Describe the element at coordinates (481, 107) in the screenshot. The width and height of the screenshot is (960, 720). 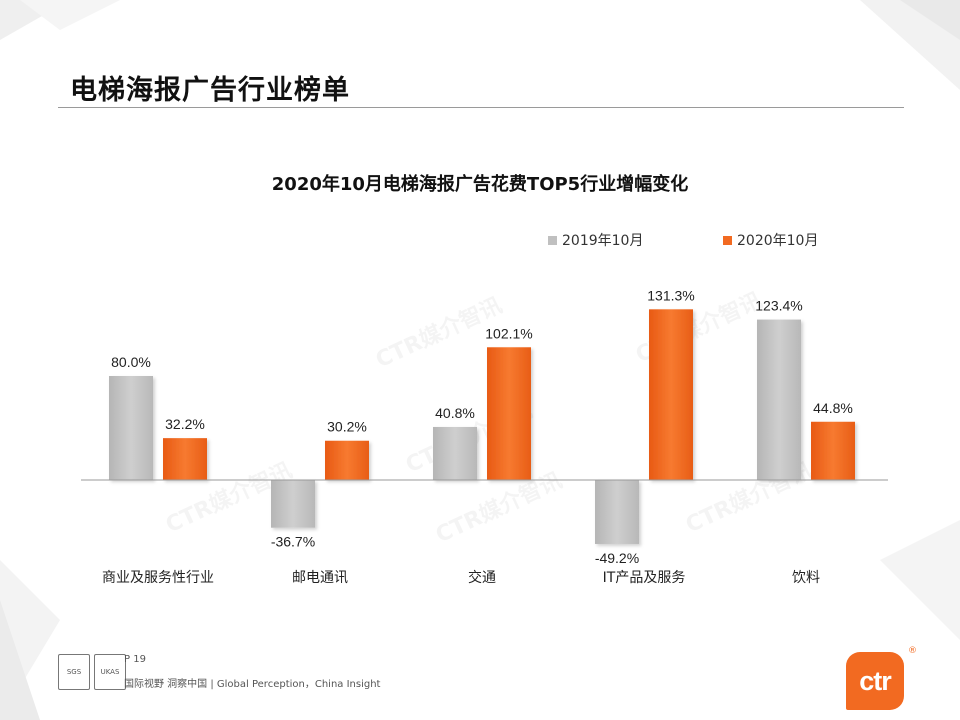
I see `title-divider` at that location.